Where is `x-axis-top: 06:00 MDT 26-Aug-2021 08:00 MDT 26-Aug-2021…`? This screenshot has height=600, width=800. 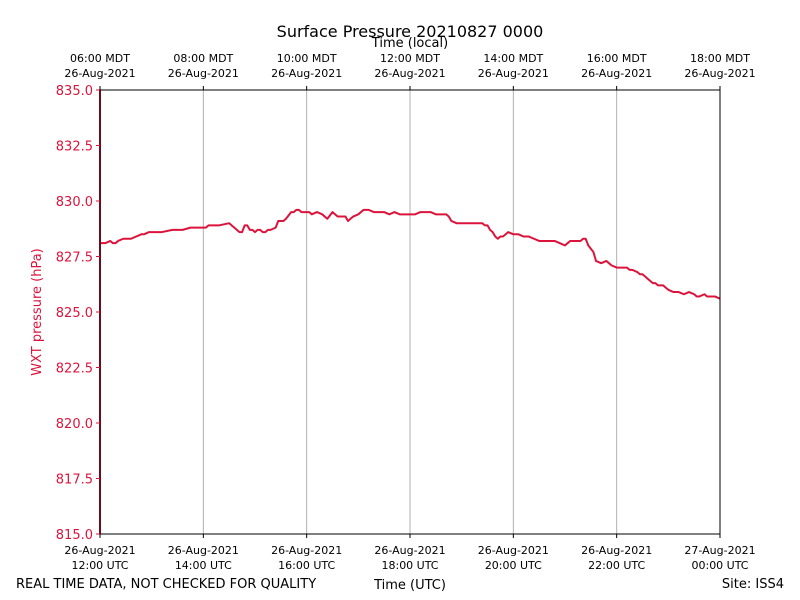 x-axis-top: 06:00 MDT 26-Aug-2021 08:00 MDT 26-Aug-2021… is located at coordinates (410, 71).